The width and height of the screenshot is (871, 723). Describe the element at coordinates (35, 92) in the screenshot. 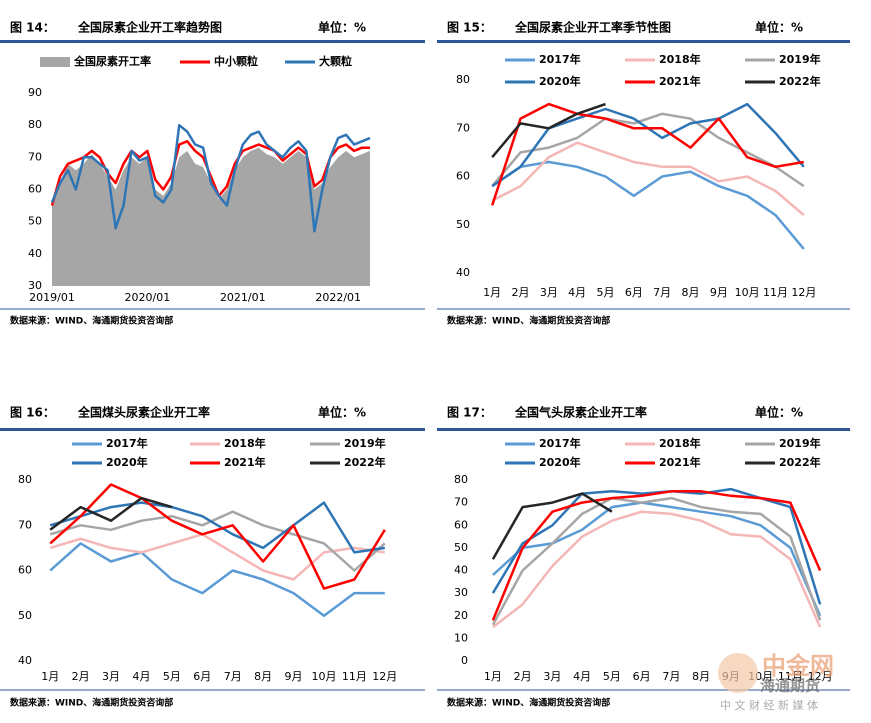

I see `y-tick-label: 90` at that location.